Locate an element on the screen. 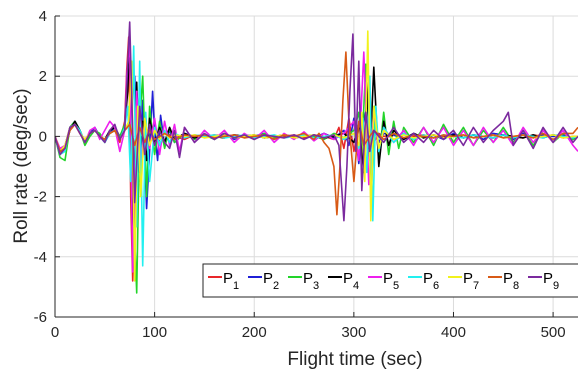  legend-label-p3: P3 is located at coordinates (311, 281).